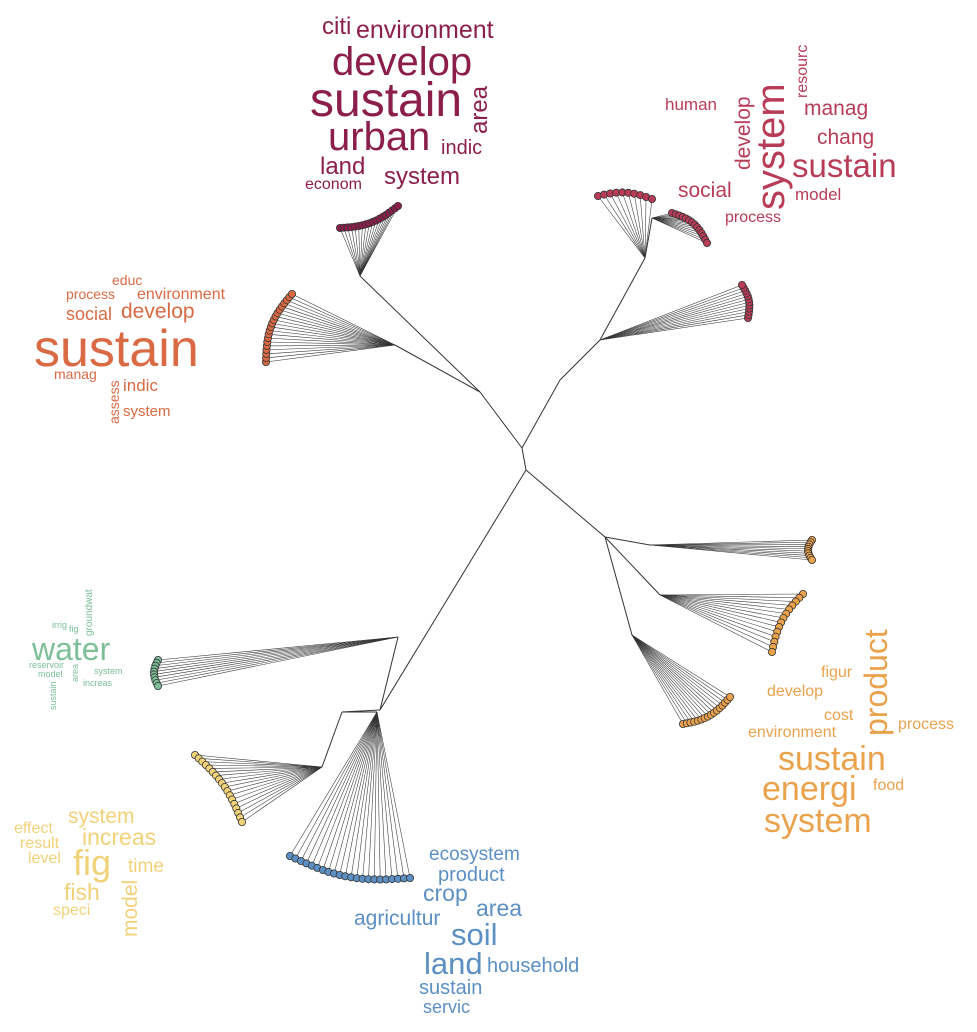  I want to click on word-process: process, so click(926, 724).